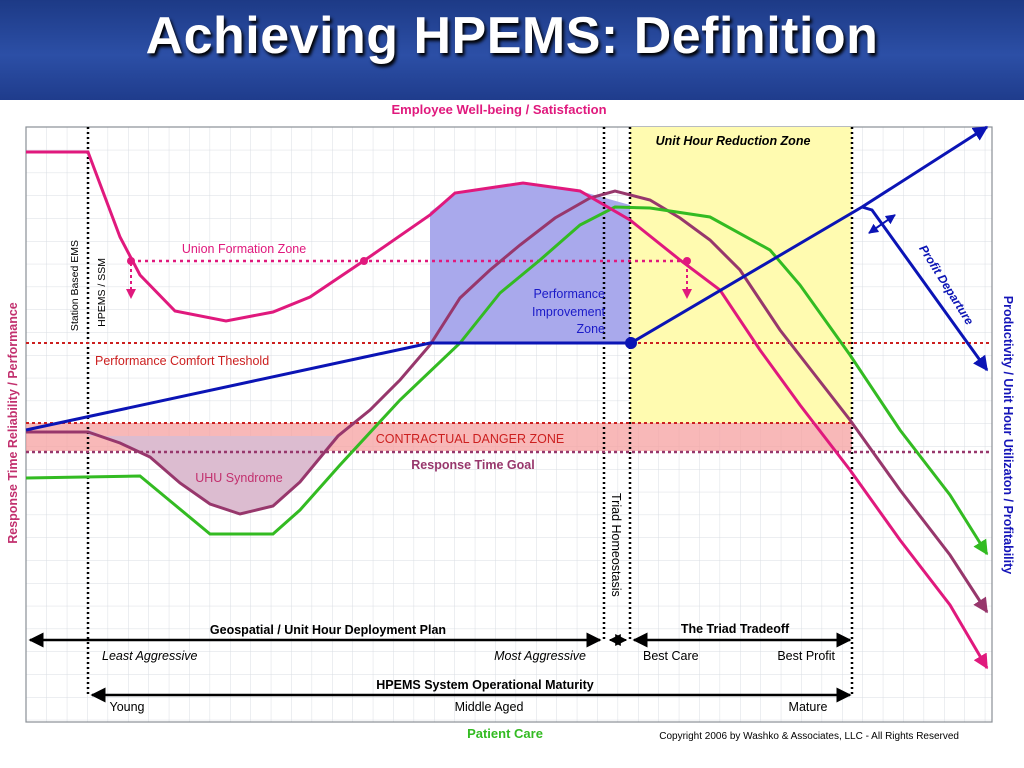 This screenshot has height=768, width=1024. I want to click on title-bar: Achieving HPEMS: Definition, so click(512, 50).